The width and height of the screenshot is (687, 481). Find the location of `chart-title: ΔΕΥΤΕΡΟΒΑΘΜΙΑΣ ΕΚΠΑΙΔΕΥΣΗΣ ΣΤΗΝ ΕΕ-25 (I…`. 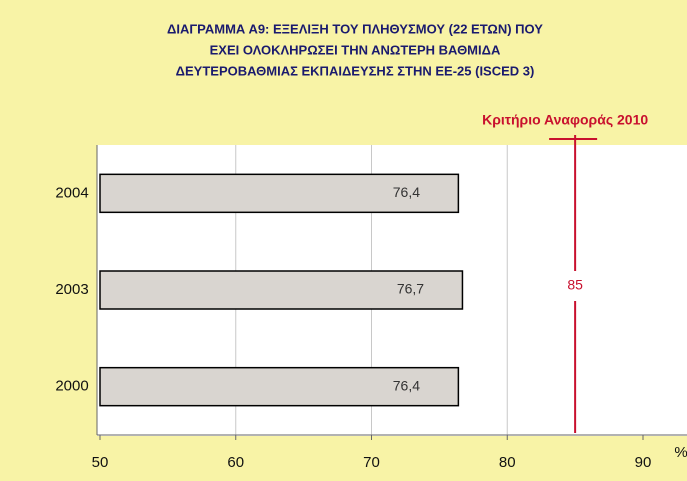

chart-title: ΔΕΥΤΕΡΟΒΑΘΜΙΑΣ ΕΚΠΑΙΔΕΥΣΗΣ ΣΤΗΝ ΕΕ-25 (I… is located at coordinates (355, 70).